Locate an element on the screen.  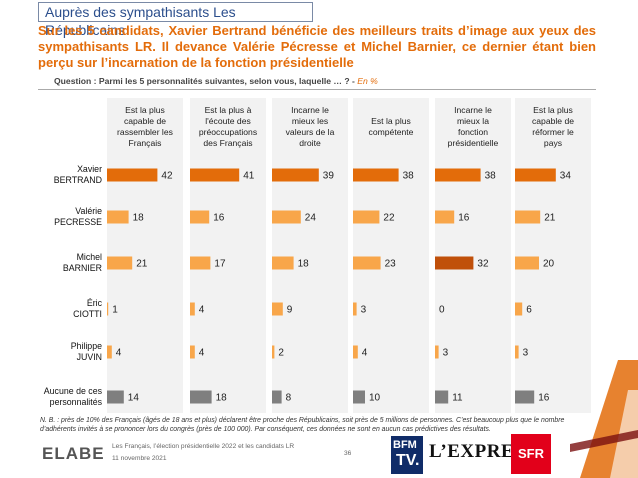
row-label-line: Valérie is located at coordinates (88, 211).